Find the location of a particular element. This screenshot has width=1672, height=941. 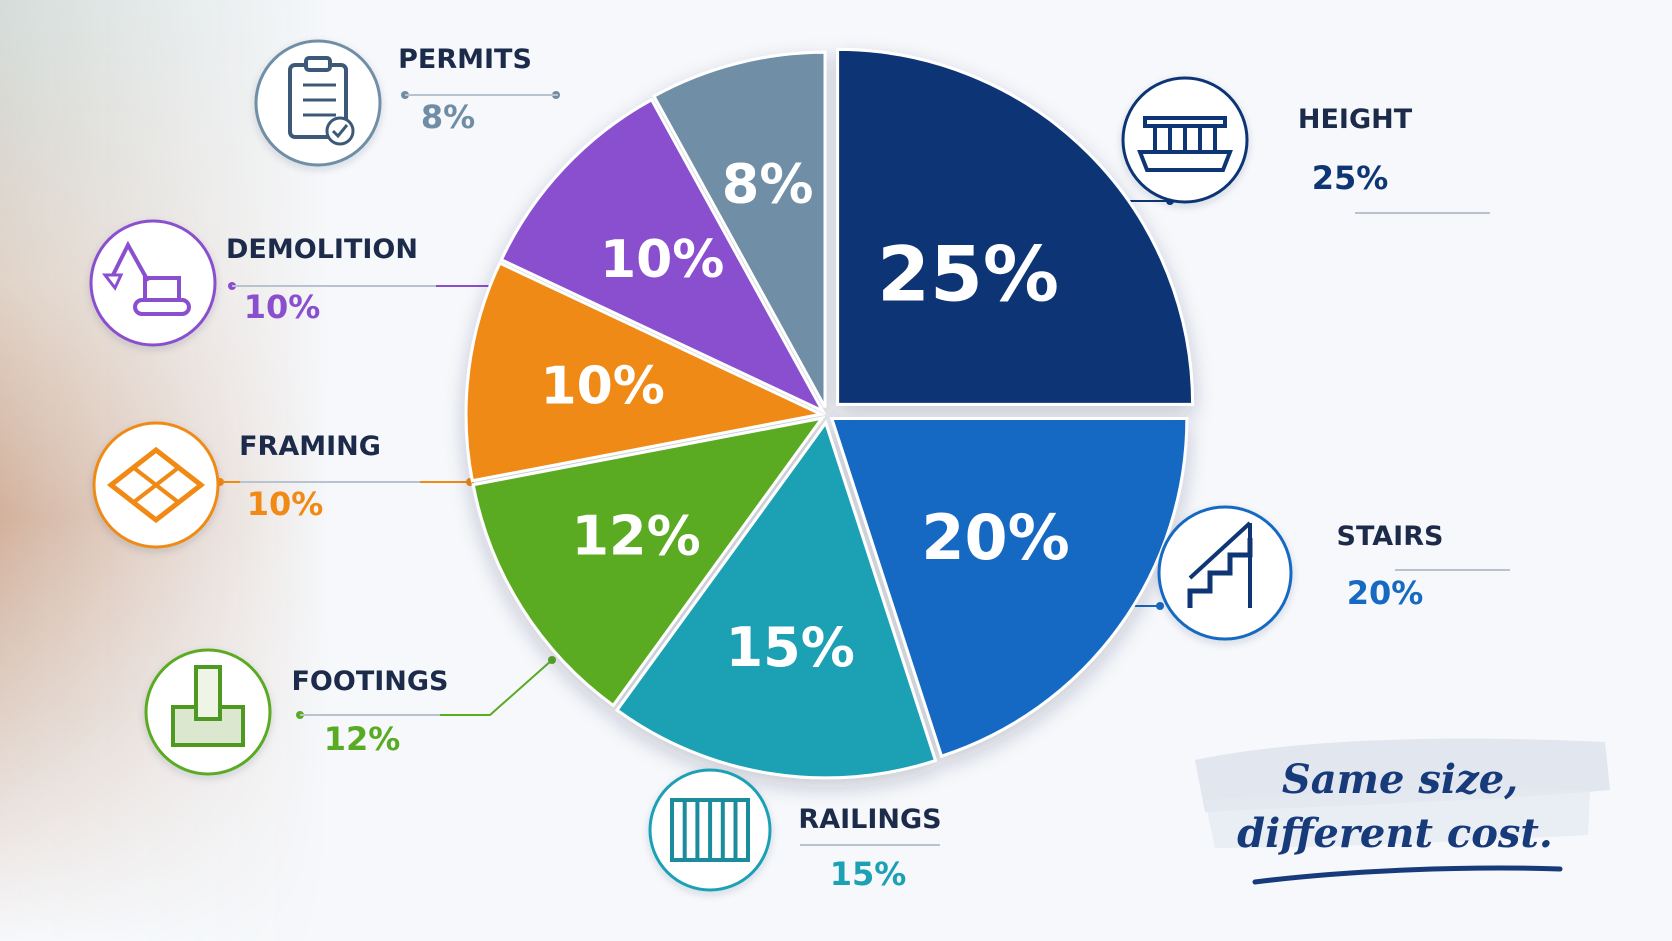

callout-title-stairs: STAIRS is located at coordinates (1390, 536).